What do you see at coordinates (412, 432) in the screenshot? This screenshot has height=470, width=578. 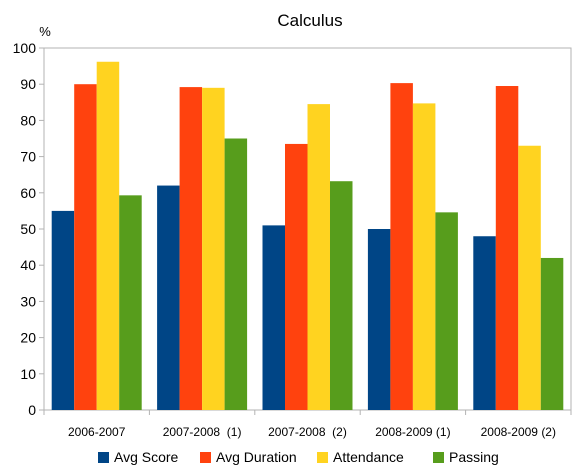 I see `x-tick-label: 2008-2009 (1)` at bounding box center [412, 432].